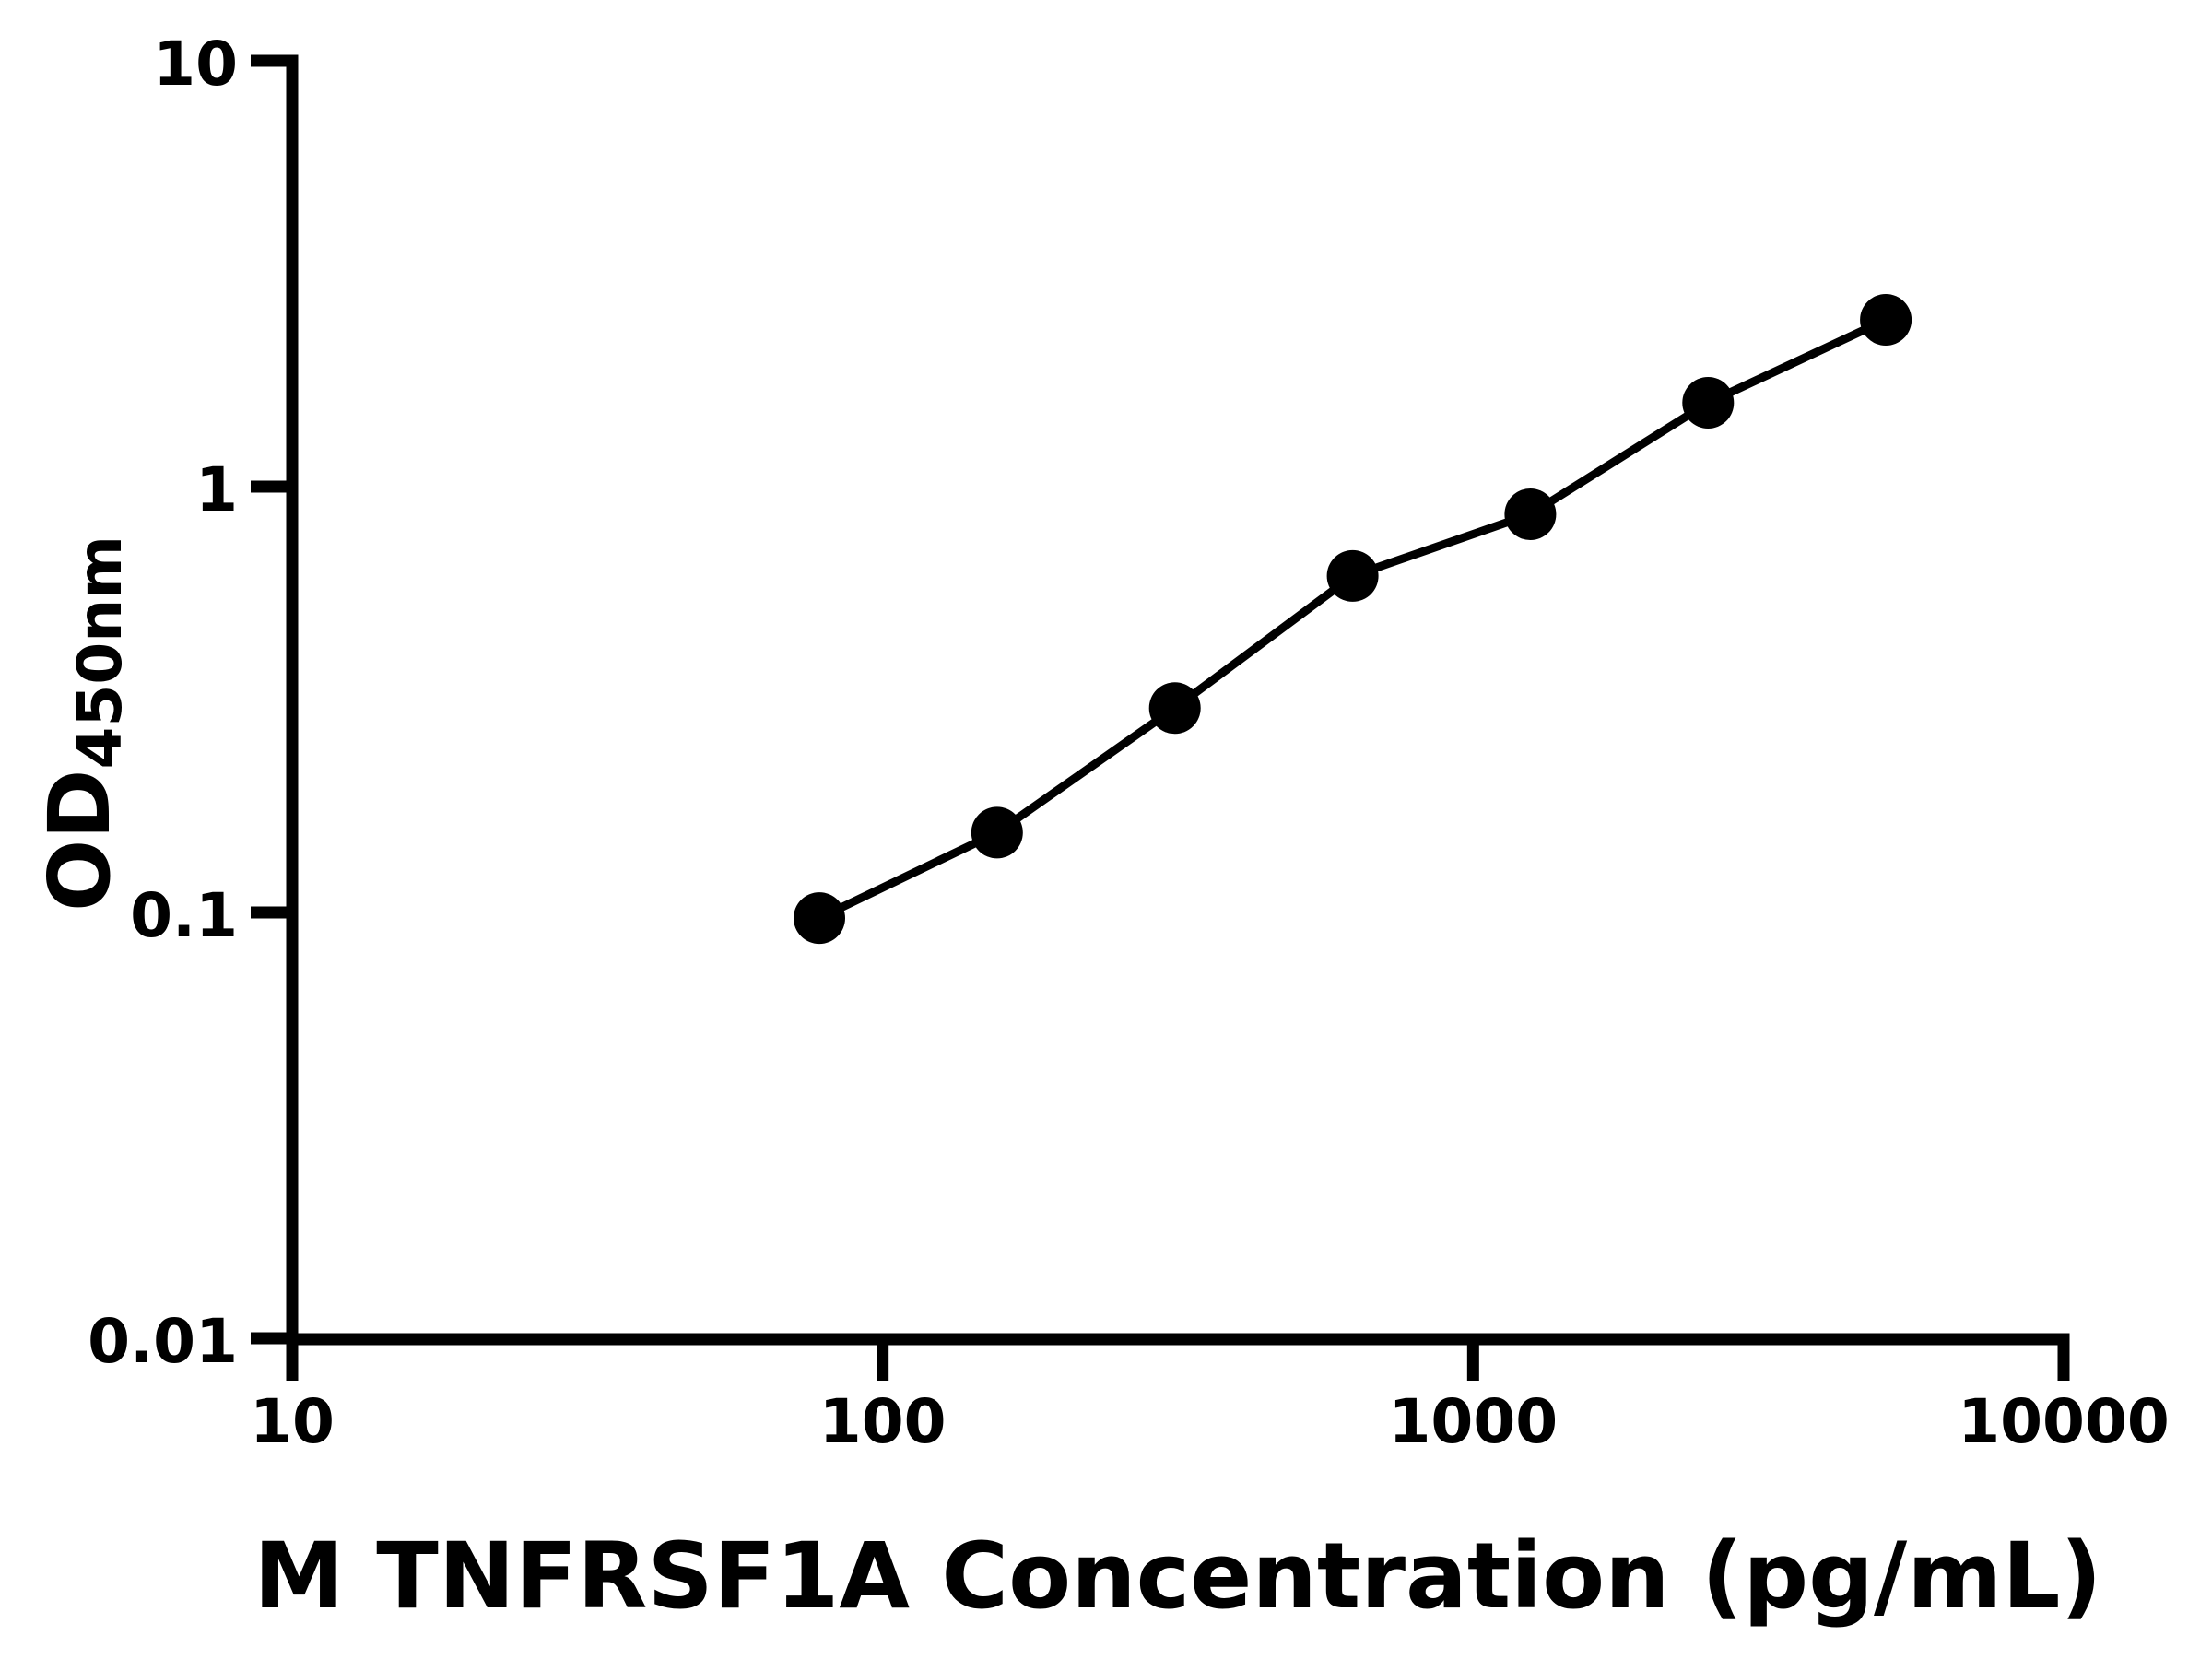 The height and width of the screenshot is (1659, 2212). Describe the element at coordinates (216, 489) in the screenshot. I see `y-tick-label-1: 1` at that location.